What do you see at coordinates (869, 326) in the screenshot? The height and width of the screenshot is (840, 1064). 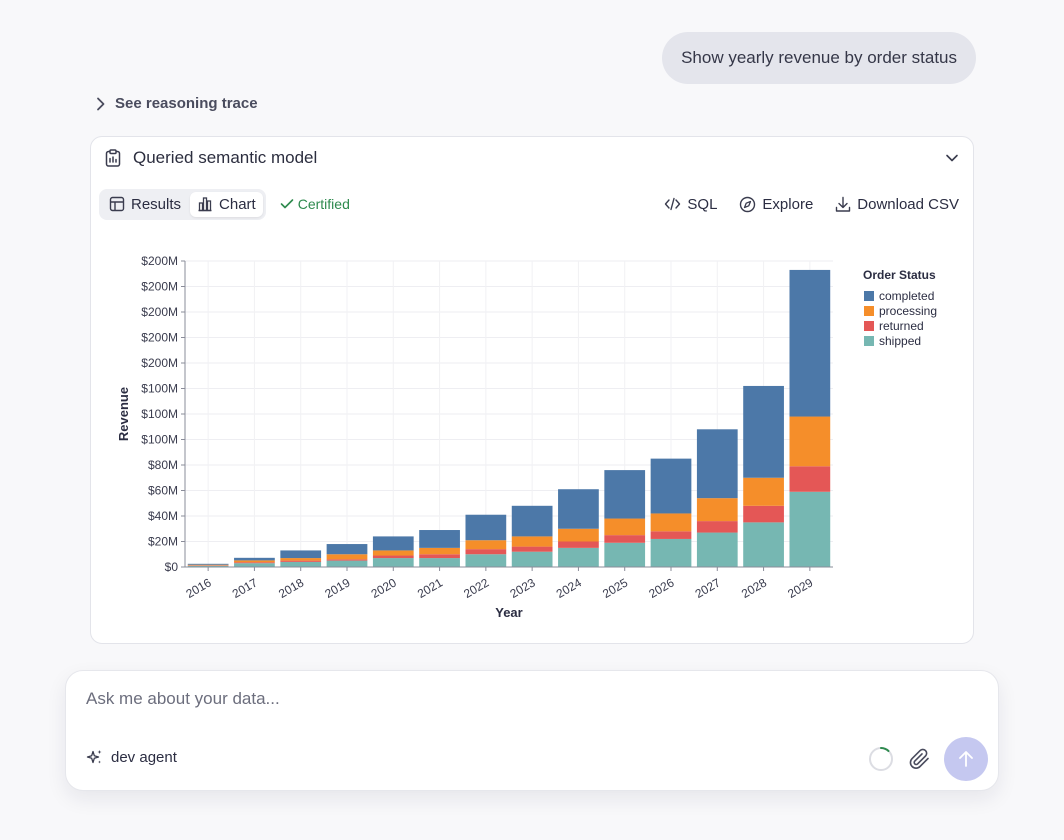 I see `legend-swatch-returned` at bounding box center [869, 326].